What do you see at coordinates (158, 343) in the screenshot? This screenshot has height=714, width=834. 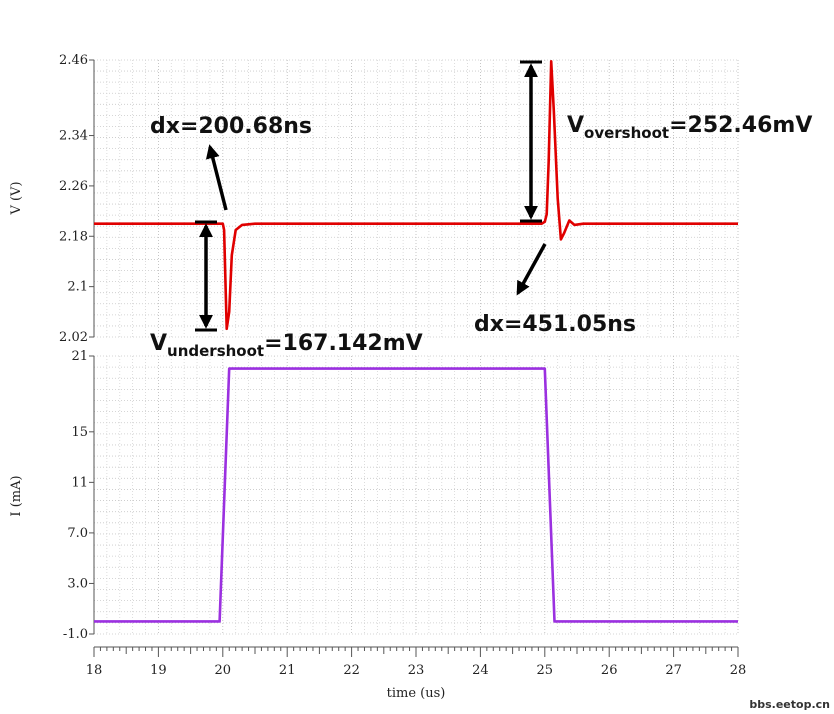 I see `undershoot-main: V` at bounding box center [158, 343].